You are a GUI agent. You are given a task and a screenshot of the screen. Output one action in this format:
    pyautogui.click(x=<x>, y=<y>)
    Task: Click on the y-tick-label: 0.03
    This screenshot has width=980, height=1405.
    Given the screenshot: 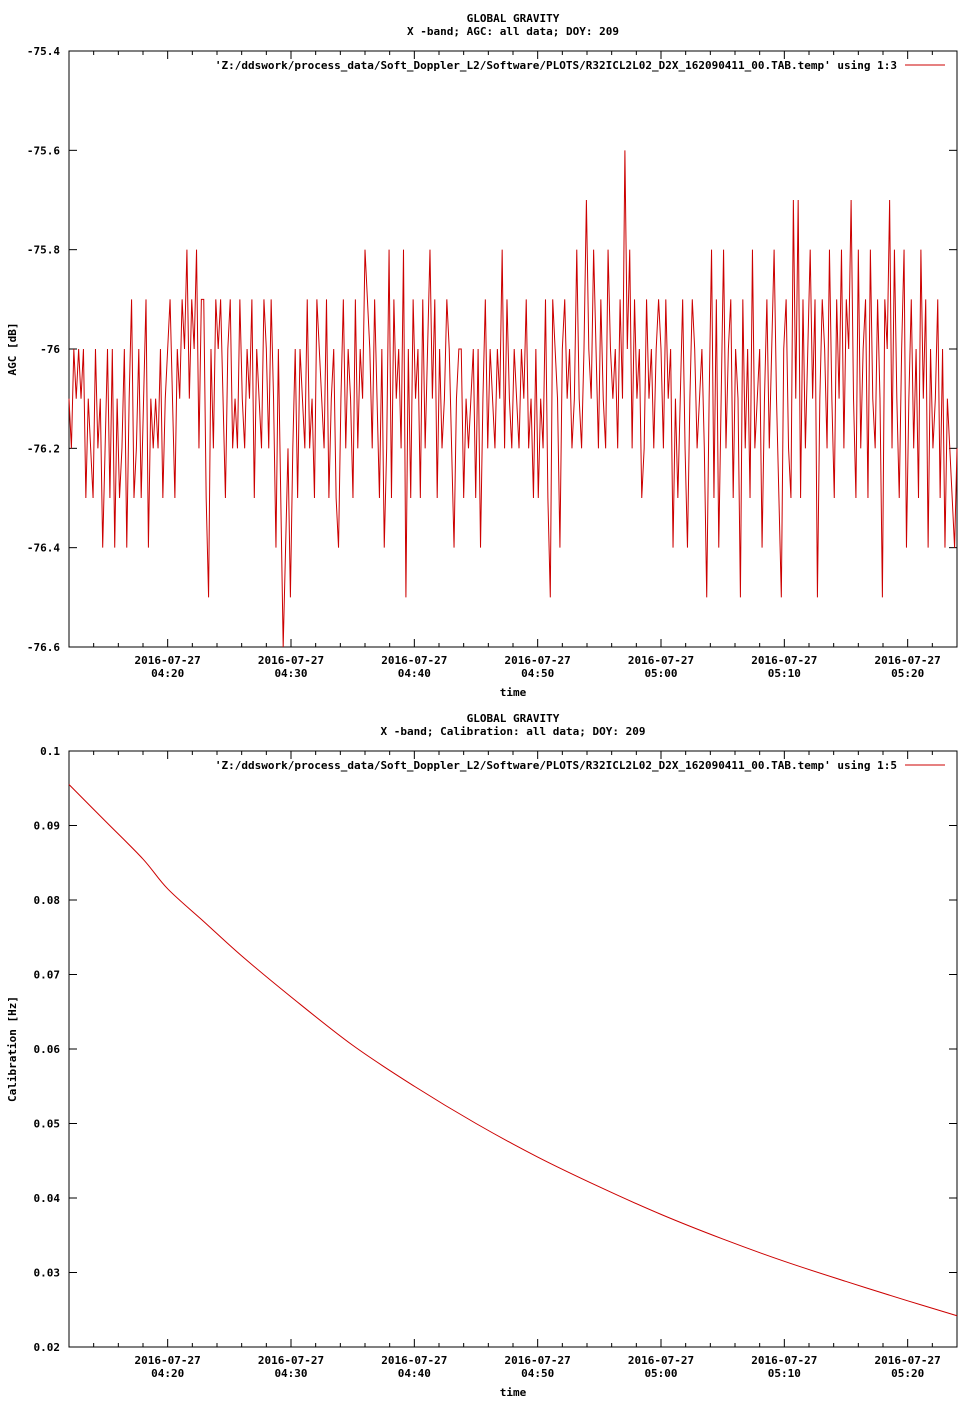 What is the action you would take?
    pyautogui.click(x=47, y=1273)
    